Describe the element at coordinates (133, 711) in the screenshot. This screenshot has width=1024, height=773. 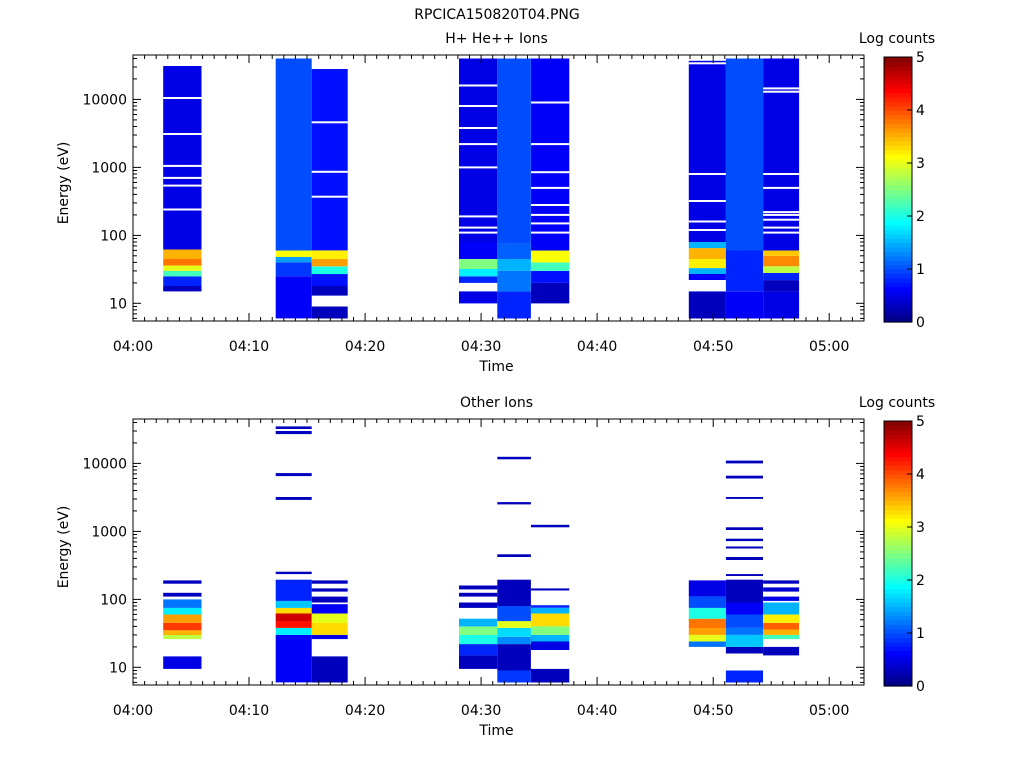
I see `x-tick-label: 04:00` at that location.